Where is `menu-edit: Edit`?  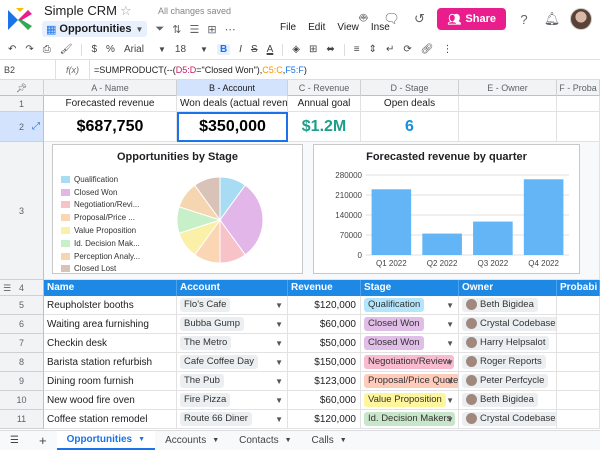
menu-edit: Edit is located at coordinates (317, 27).